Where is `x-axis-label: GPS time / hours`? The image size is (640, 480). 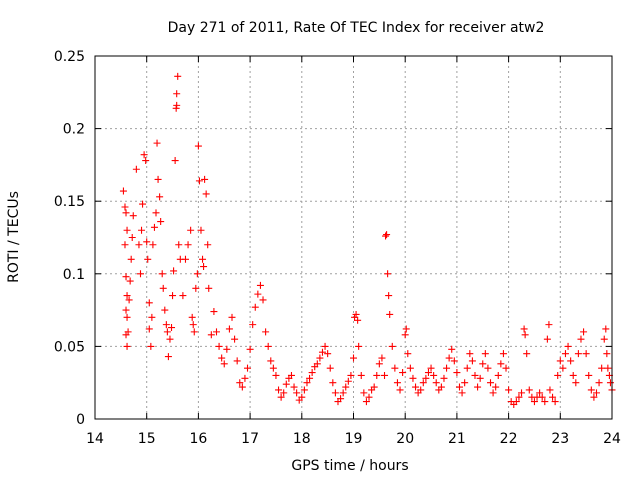 x-axis-label: GPS time / hours is located at coordinates (349, 466).